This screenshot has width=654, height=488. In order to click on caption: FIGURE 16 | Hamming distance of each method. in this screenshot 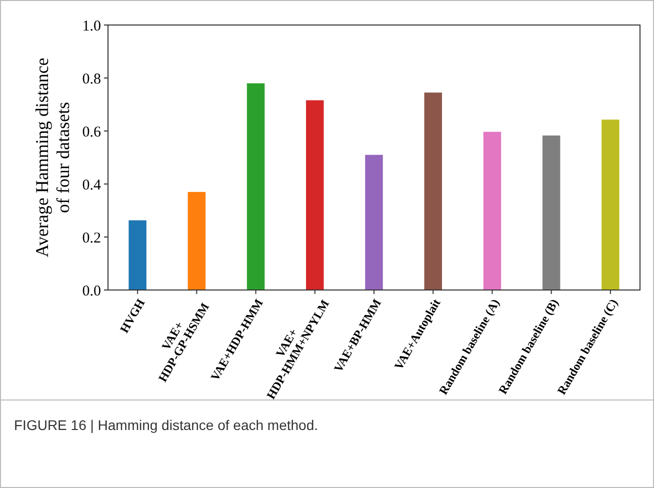, I will do `click(166, 425)`.